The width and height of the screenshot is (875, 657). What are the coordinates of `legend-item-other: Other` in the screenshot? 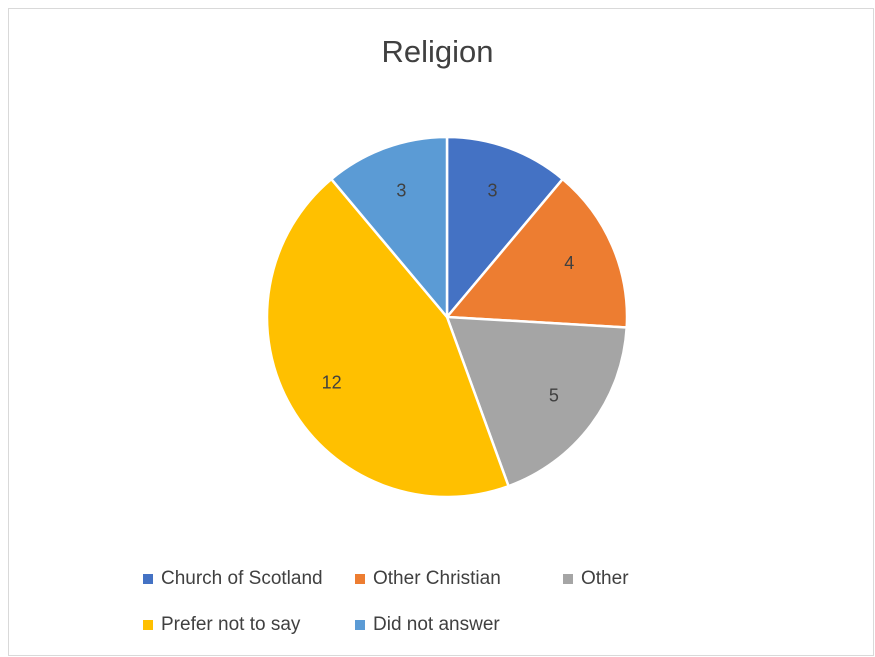 It's located at (596, 579).